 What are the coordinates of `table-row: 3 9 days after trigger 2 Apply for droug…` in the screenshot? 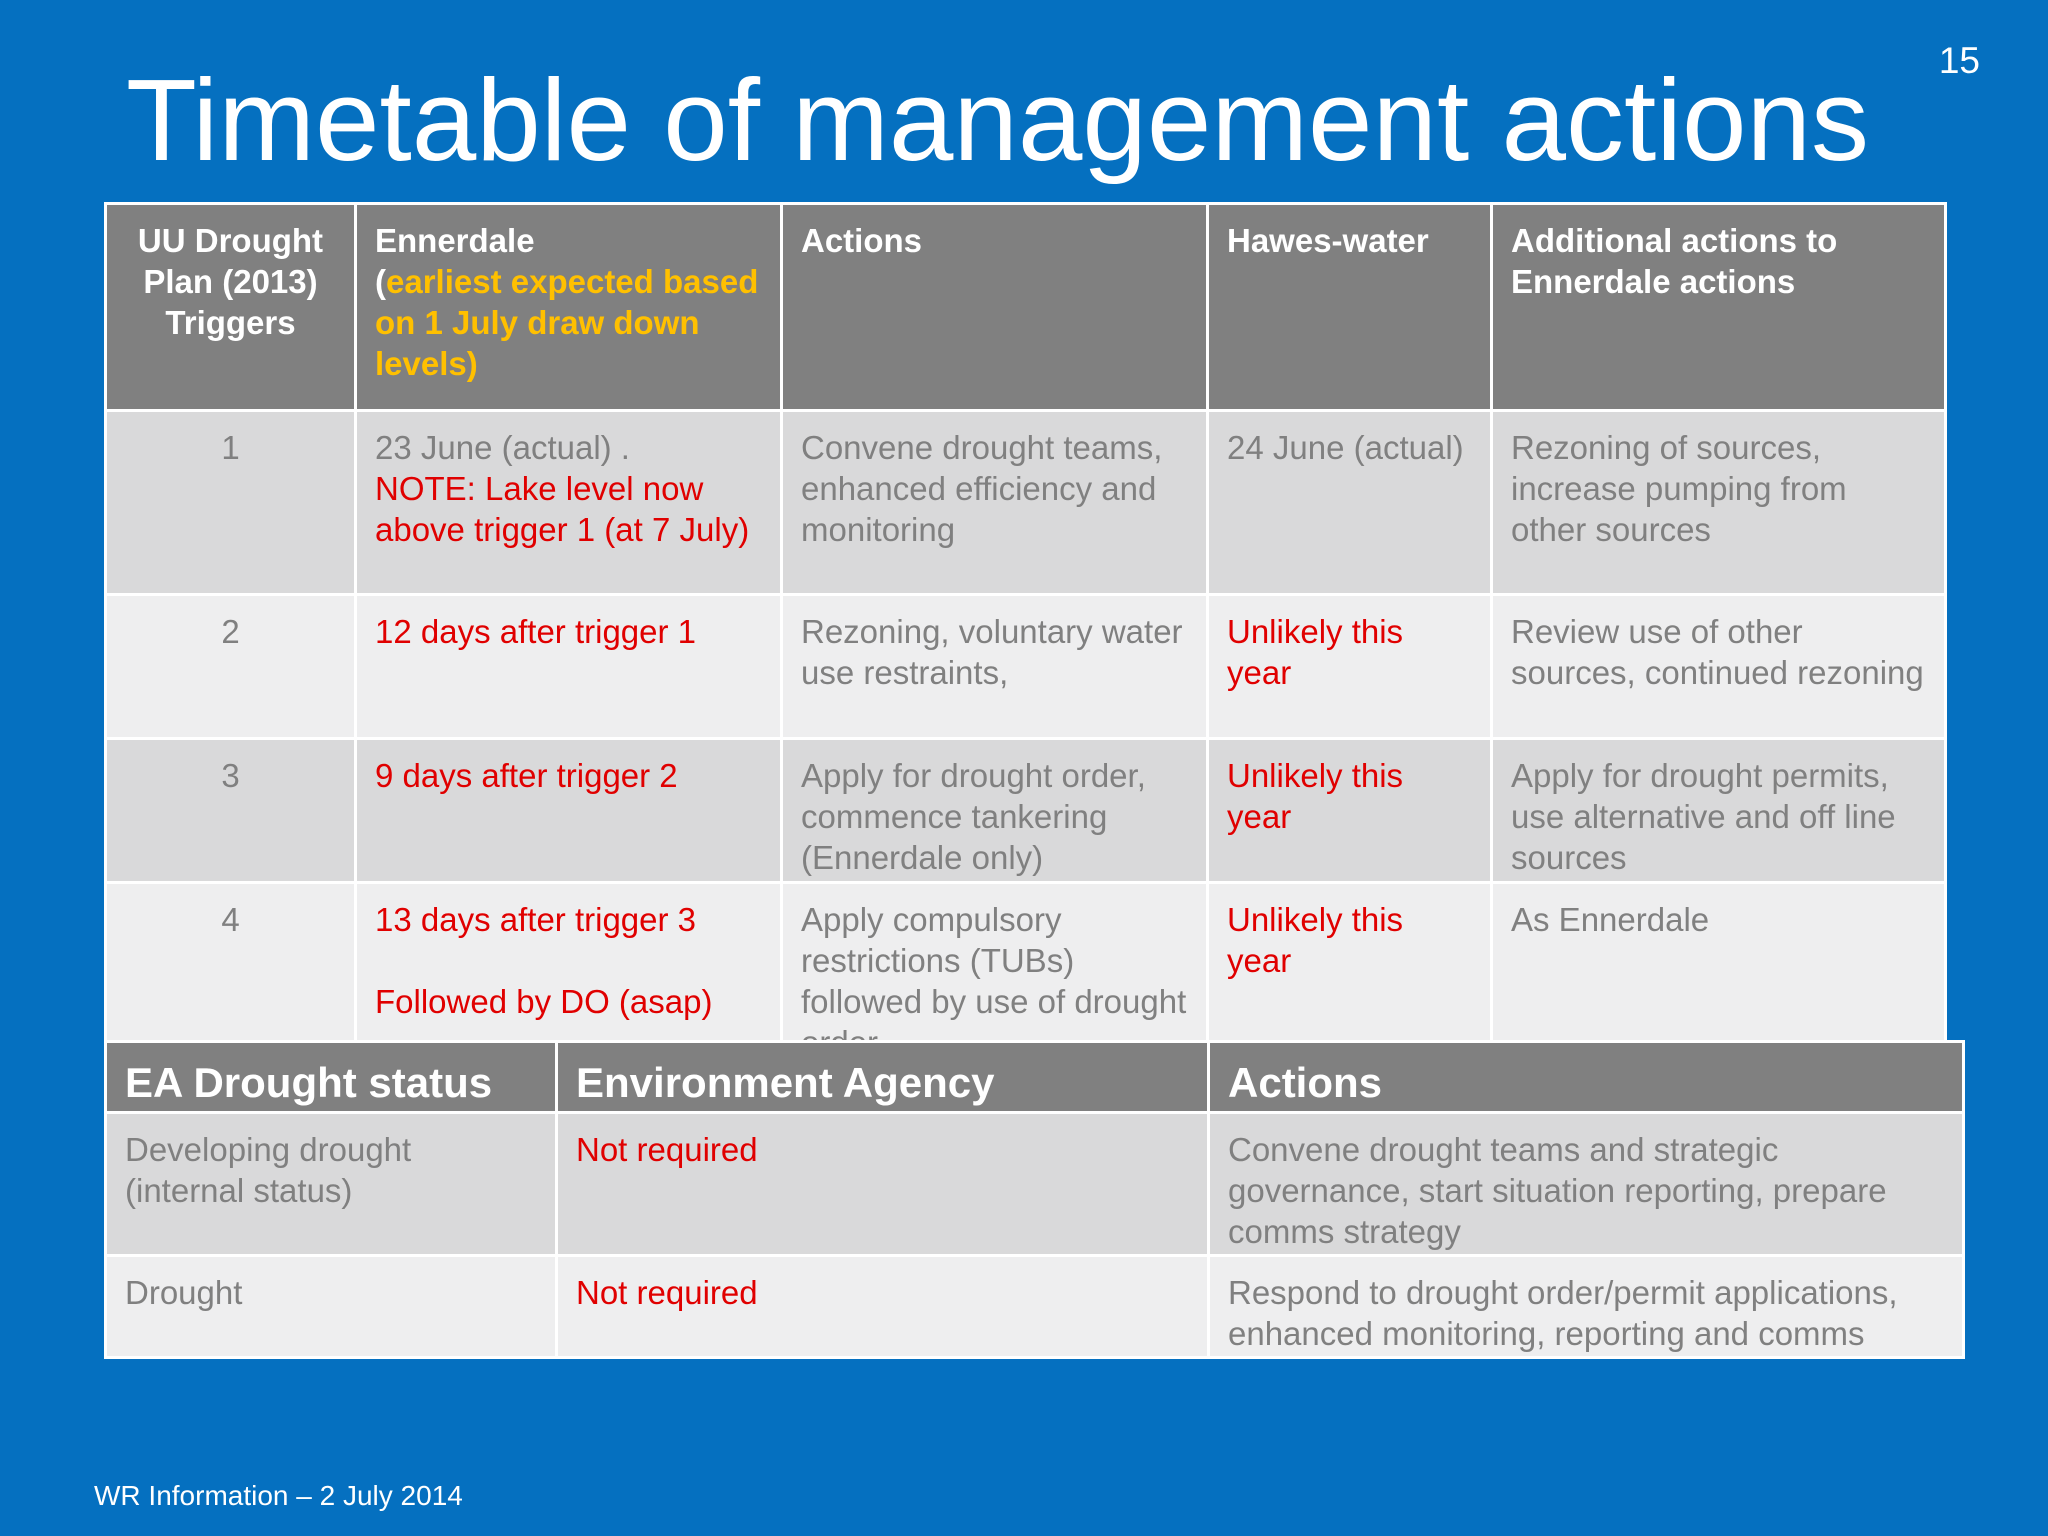 It's located at (1025, 810).